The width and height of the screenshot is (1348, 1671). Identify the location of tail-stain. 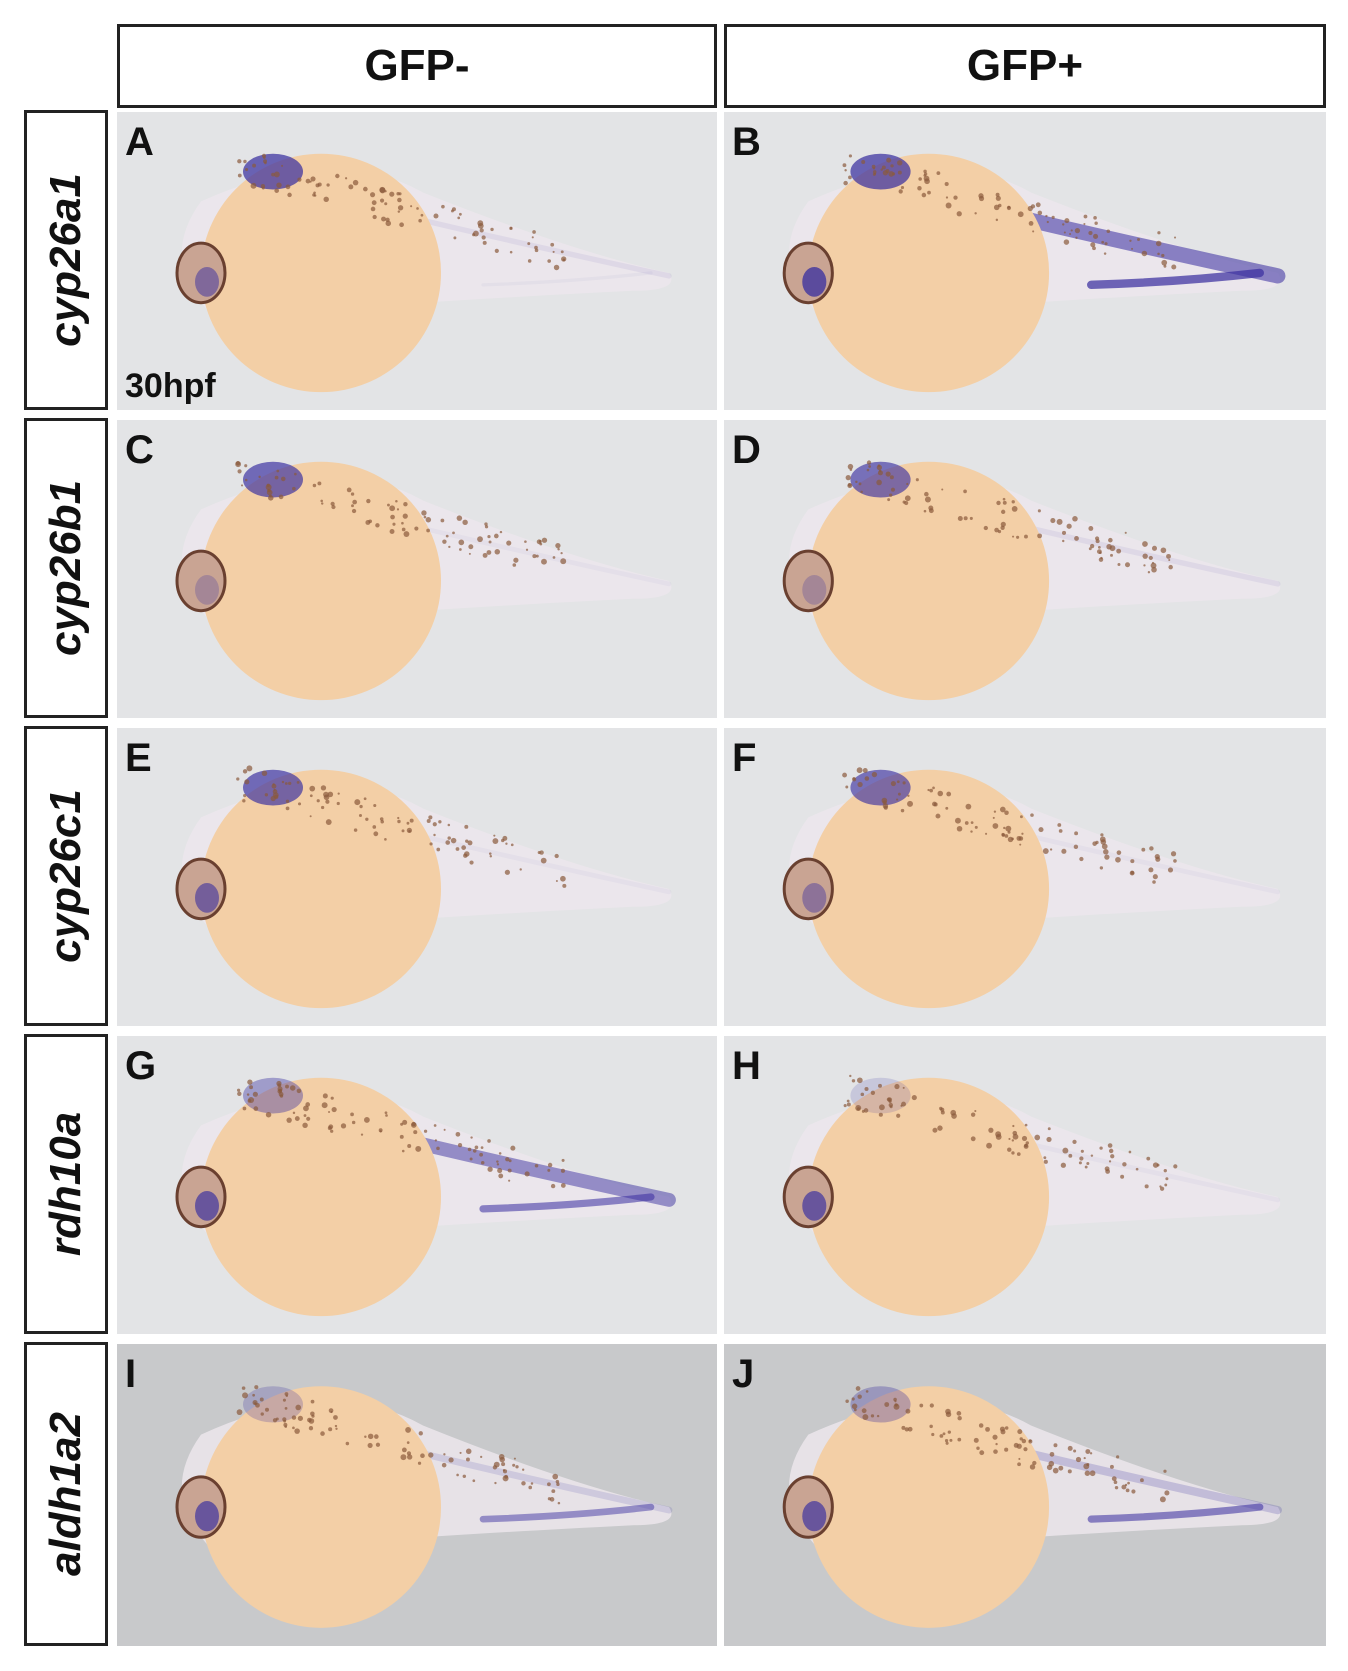
(567, 1513).